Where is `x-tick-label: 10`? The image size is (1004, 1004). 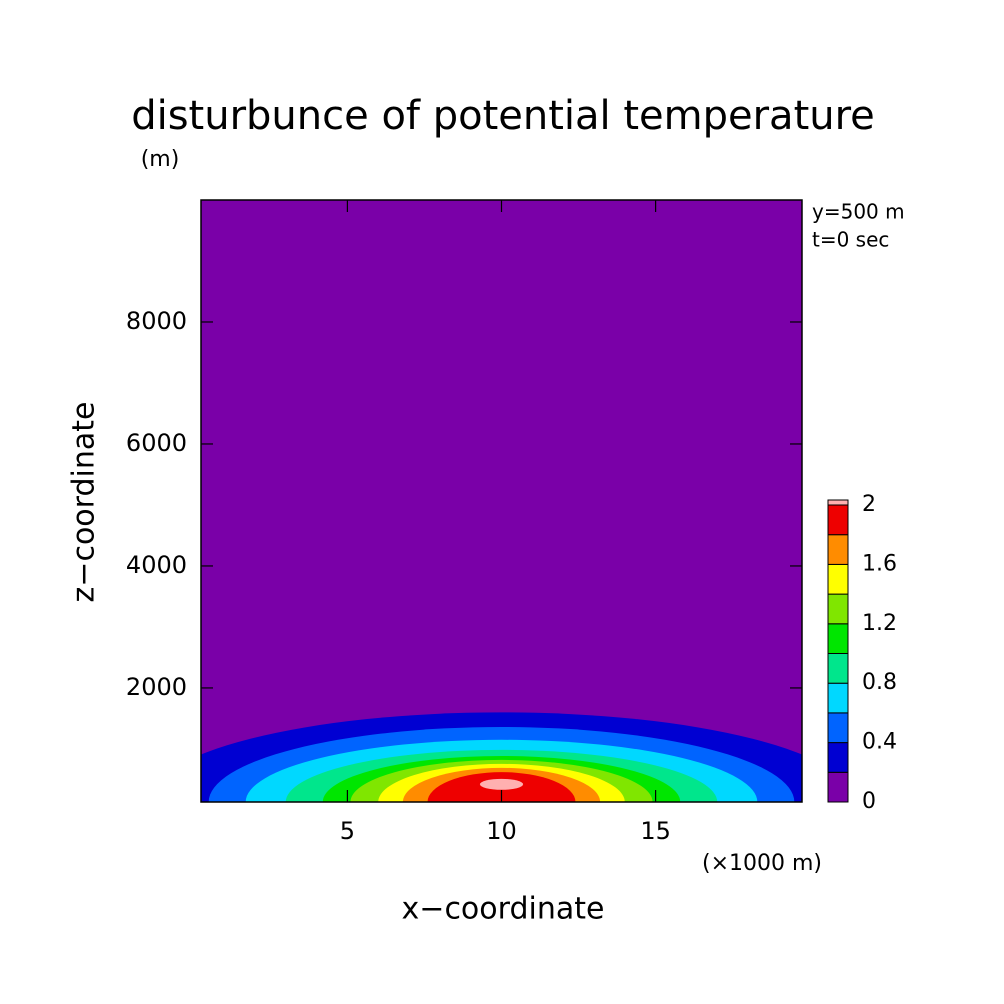 x-tick-label: 10 is located at coordinates (501, 831).